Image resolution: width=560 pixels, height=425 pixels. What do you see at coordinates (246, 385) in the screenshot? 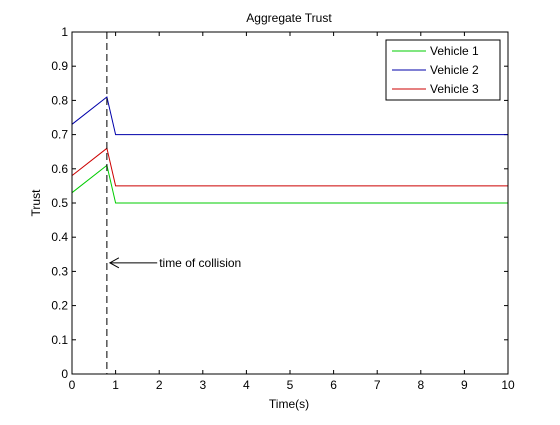
I see `x-tick-label: 4` at bounding box center [246, 385].